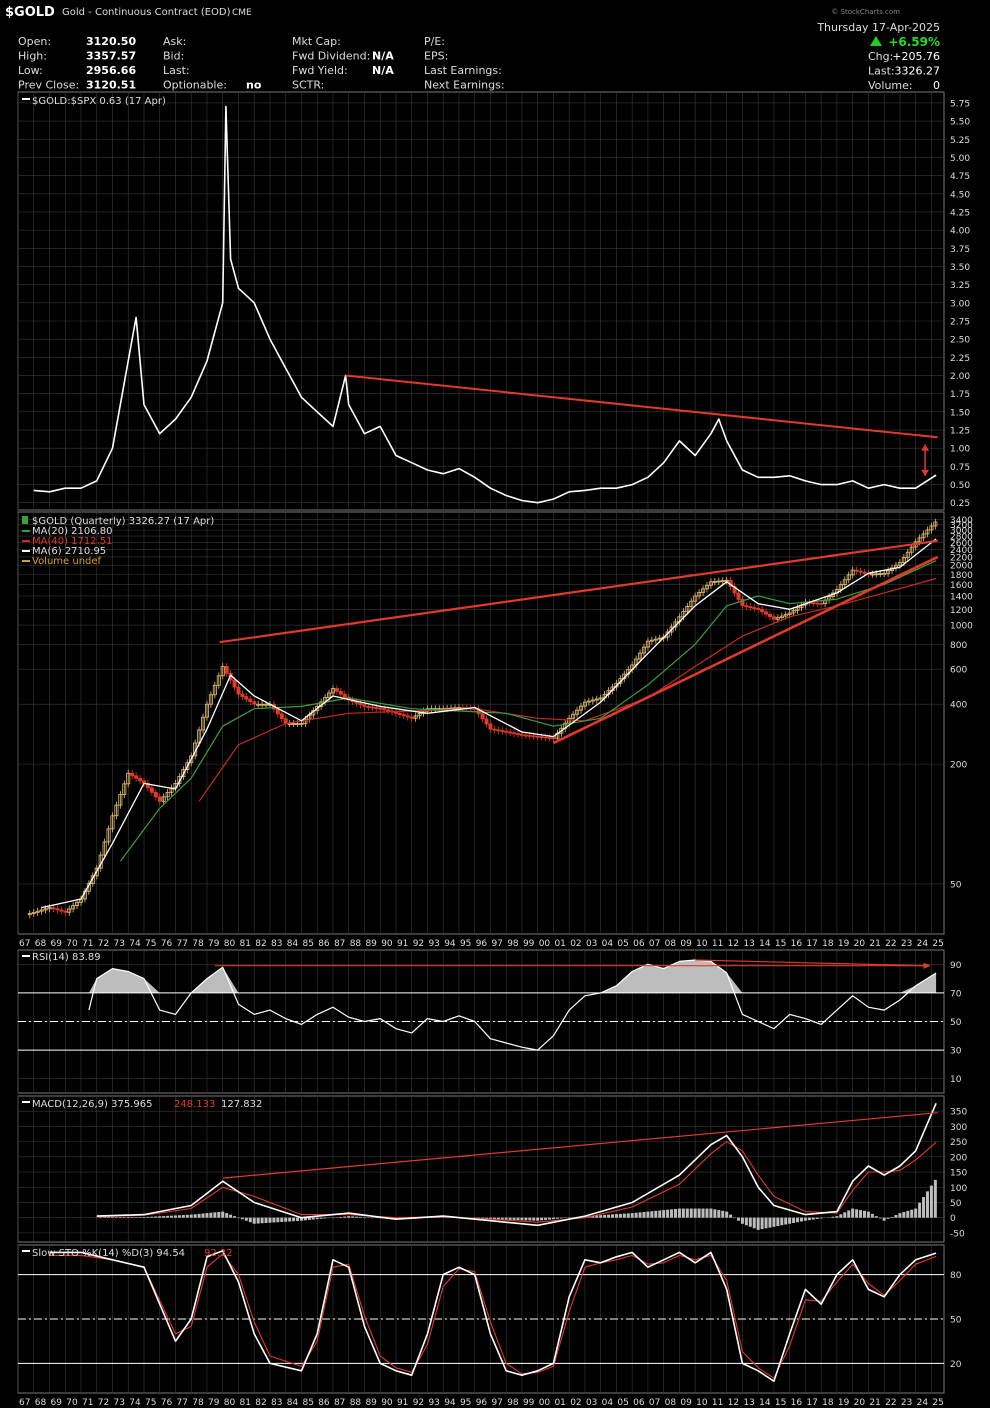 The height and width of the screenshot is (1408, 990). I want to click on sto-k-line, so click(493, 1316).